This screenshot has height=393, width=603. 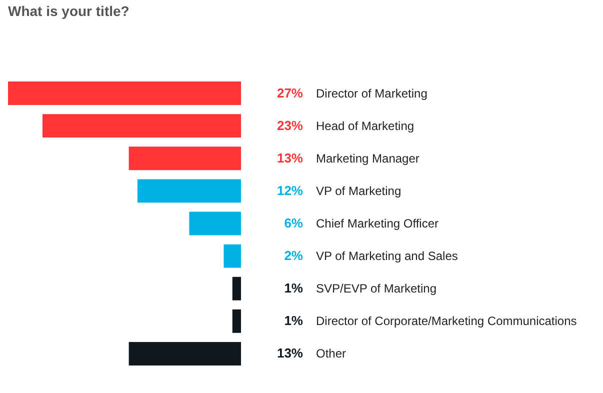 What do you see at coordinates (372, 93) in the screenshot?
I see `y-tick-label: Director of Marketing` at bounding box center [372, 93].